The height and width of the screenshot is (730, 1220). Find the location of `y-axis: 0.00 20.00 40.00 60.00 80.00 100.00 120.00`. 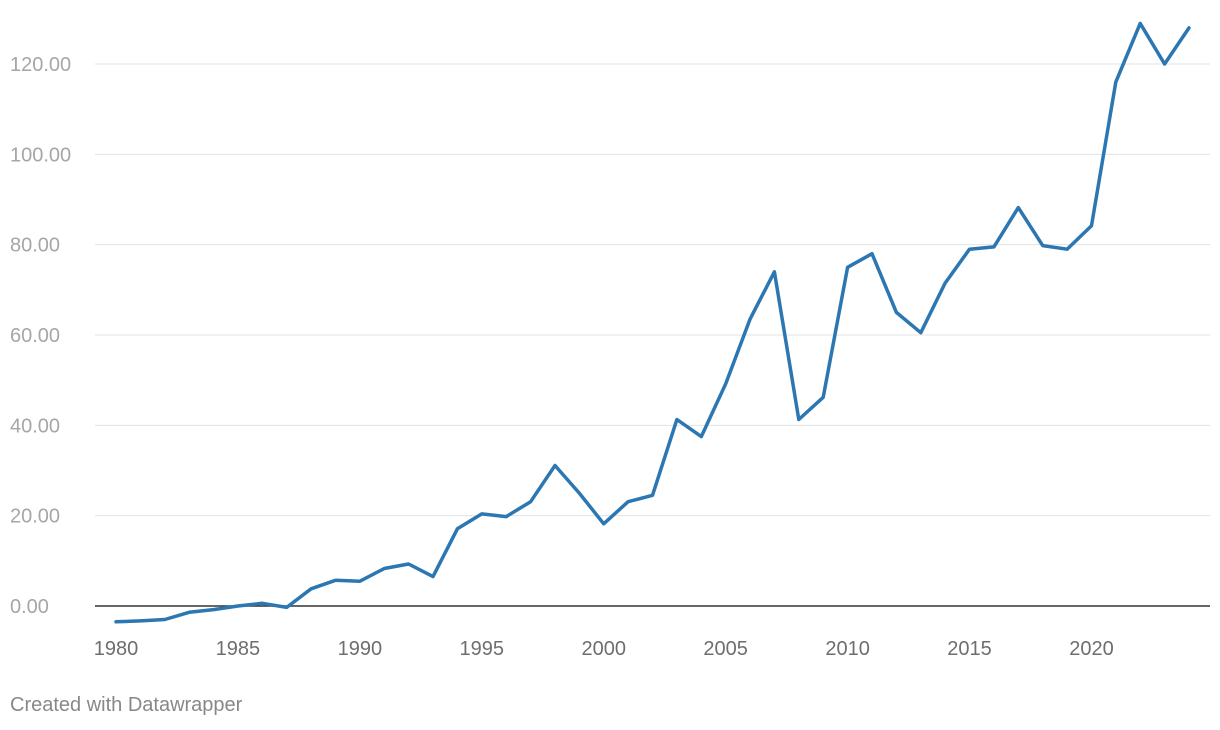

y-axis: 0.00 20.00 40.00 60.00 80.00 100.00 120.00 is located at coordinates (40, 336).